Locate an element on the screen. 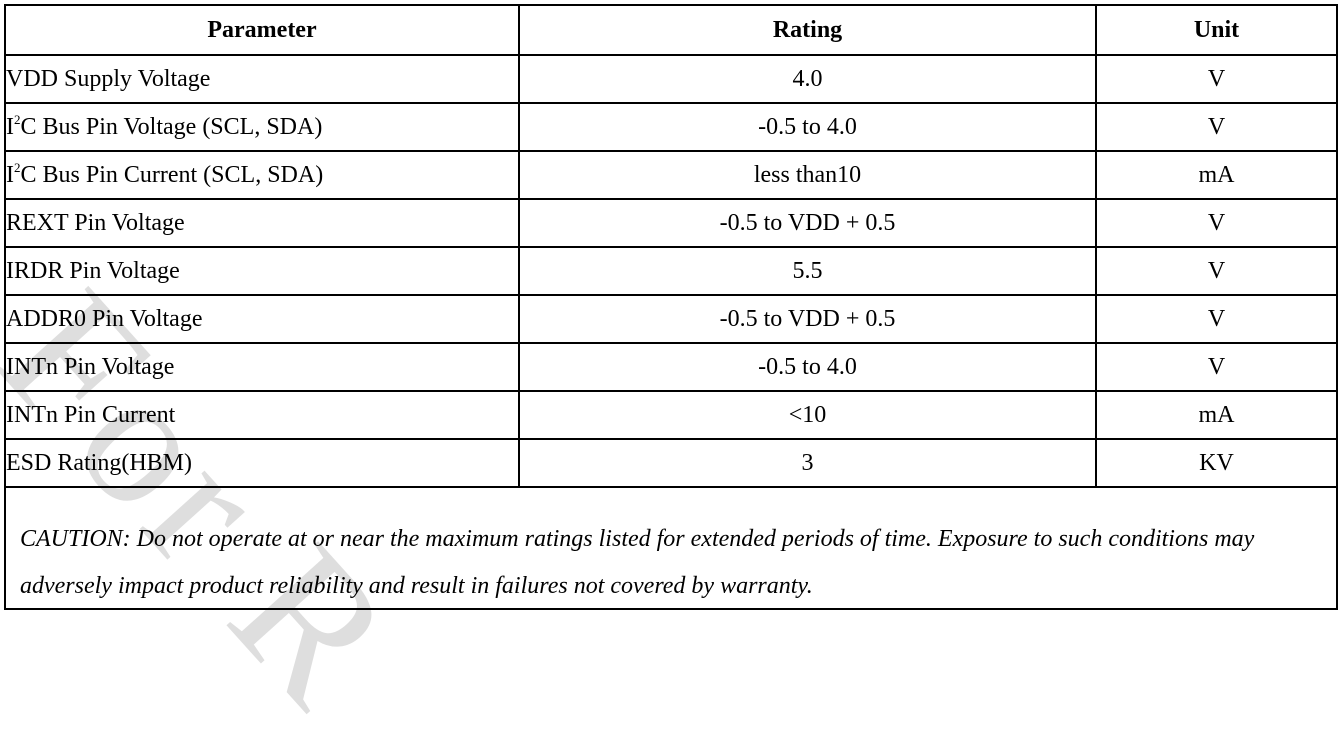 Image resolution: width=1342 pixels, height=751 pixels. rating-cell: 3 is located at coordinates (807, 463).